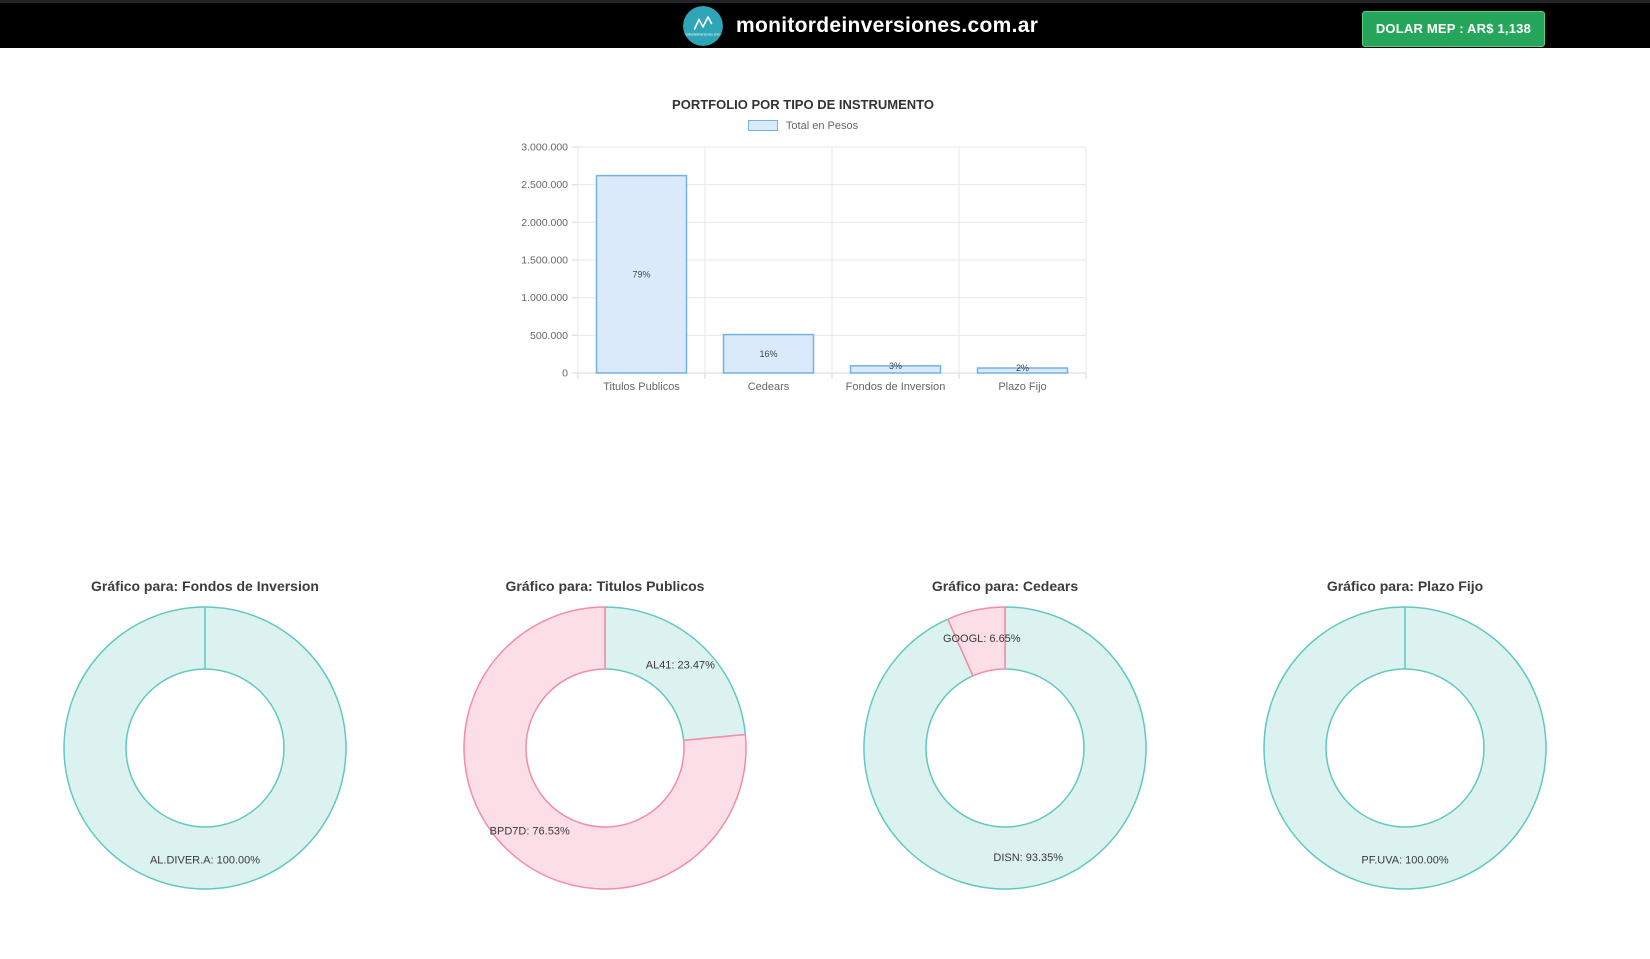 The width and height of the screenshot is (1650, 959). What do you see at coordinates (1028, 858) in the screenshot?
I see `slice-label-disn: DISN: 93.35%` at bounding box center [1028, 858].